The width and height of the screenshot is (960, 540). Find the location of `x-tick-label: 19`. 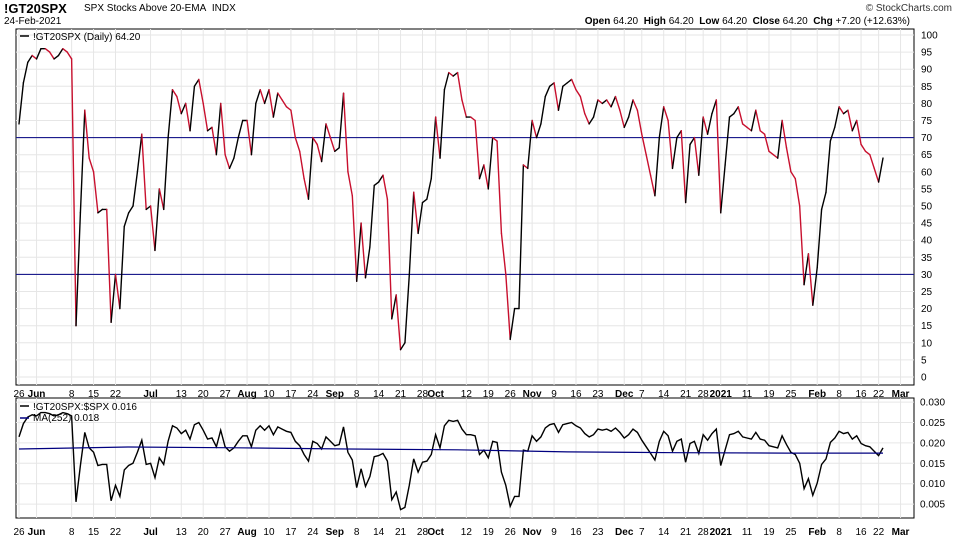

x-tick-label: 19 is located at coordinates (769, 532).